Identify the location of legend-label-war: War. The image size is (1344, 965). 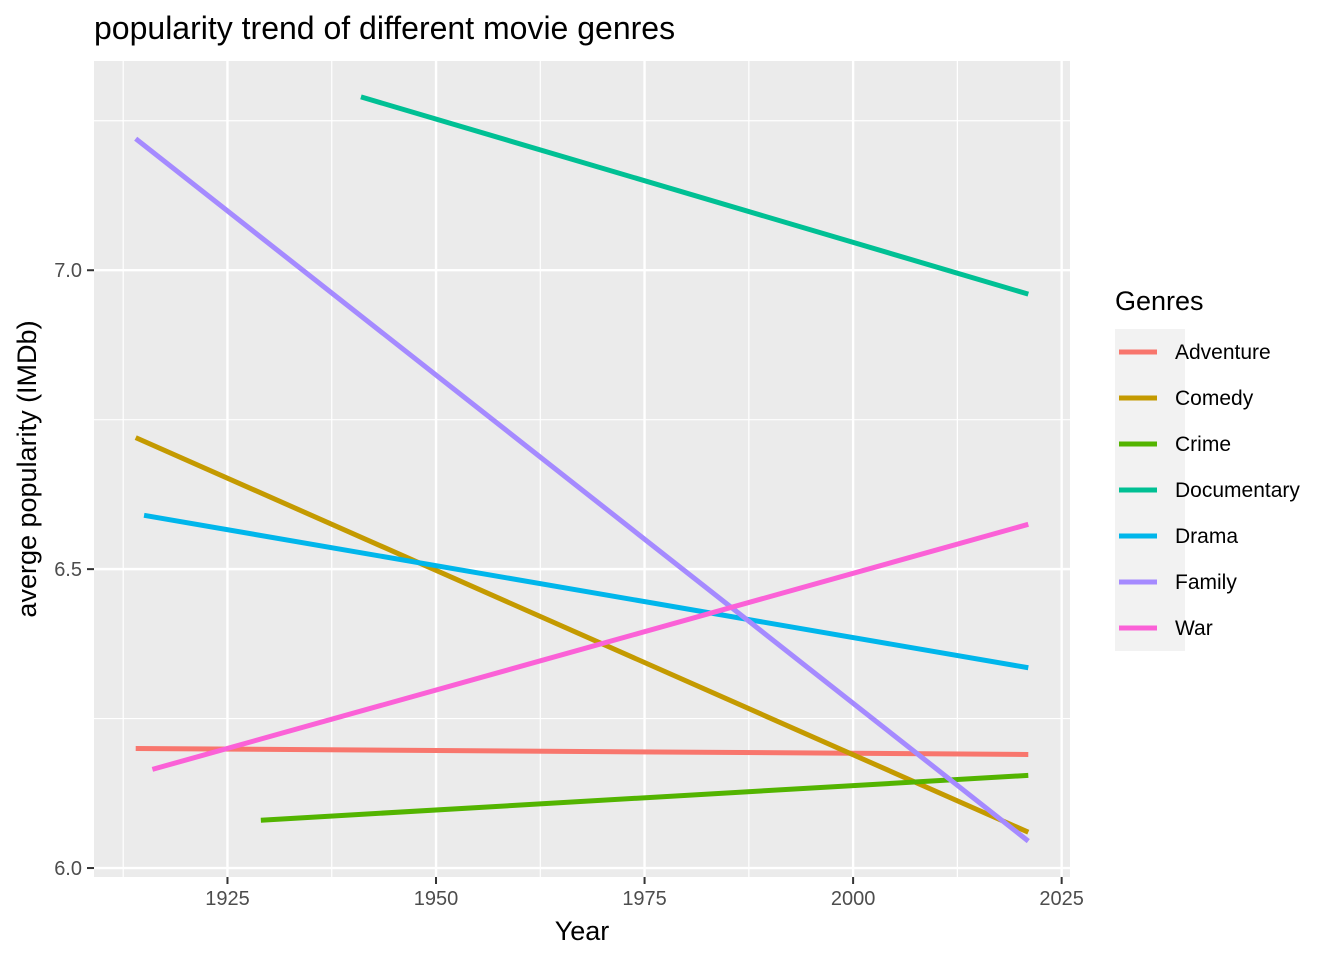
(1194, 628).